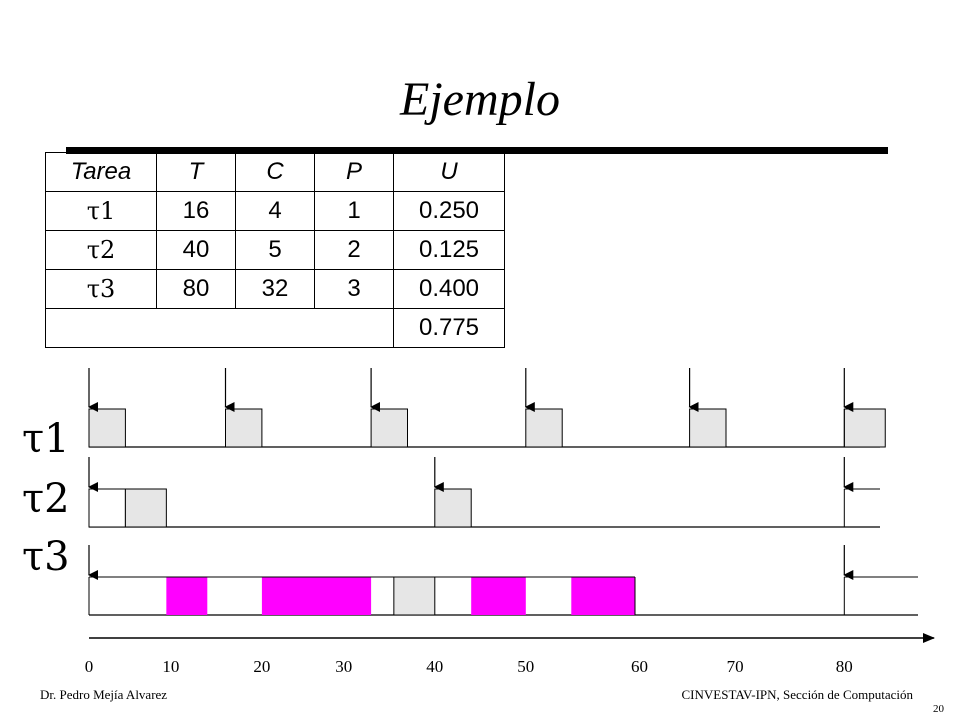  I want to click on table-row: τ2 40 5 2 0.125, so click(275, 250).